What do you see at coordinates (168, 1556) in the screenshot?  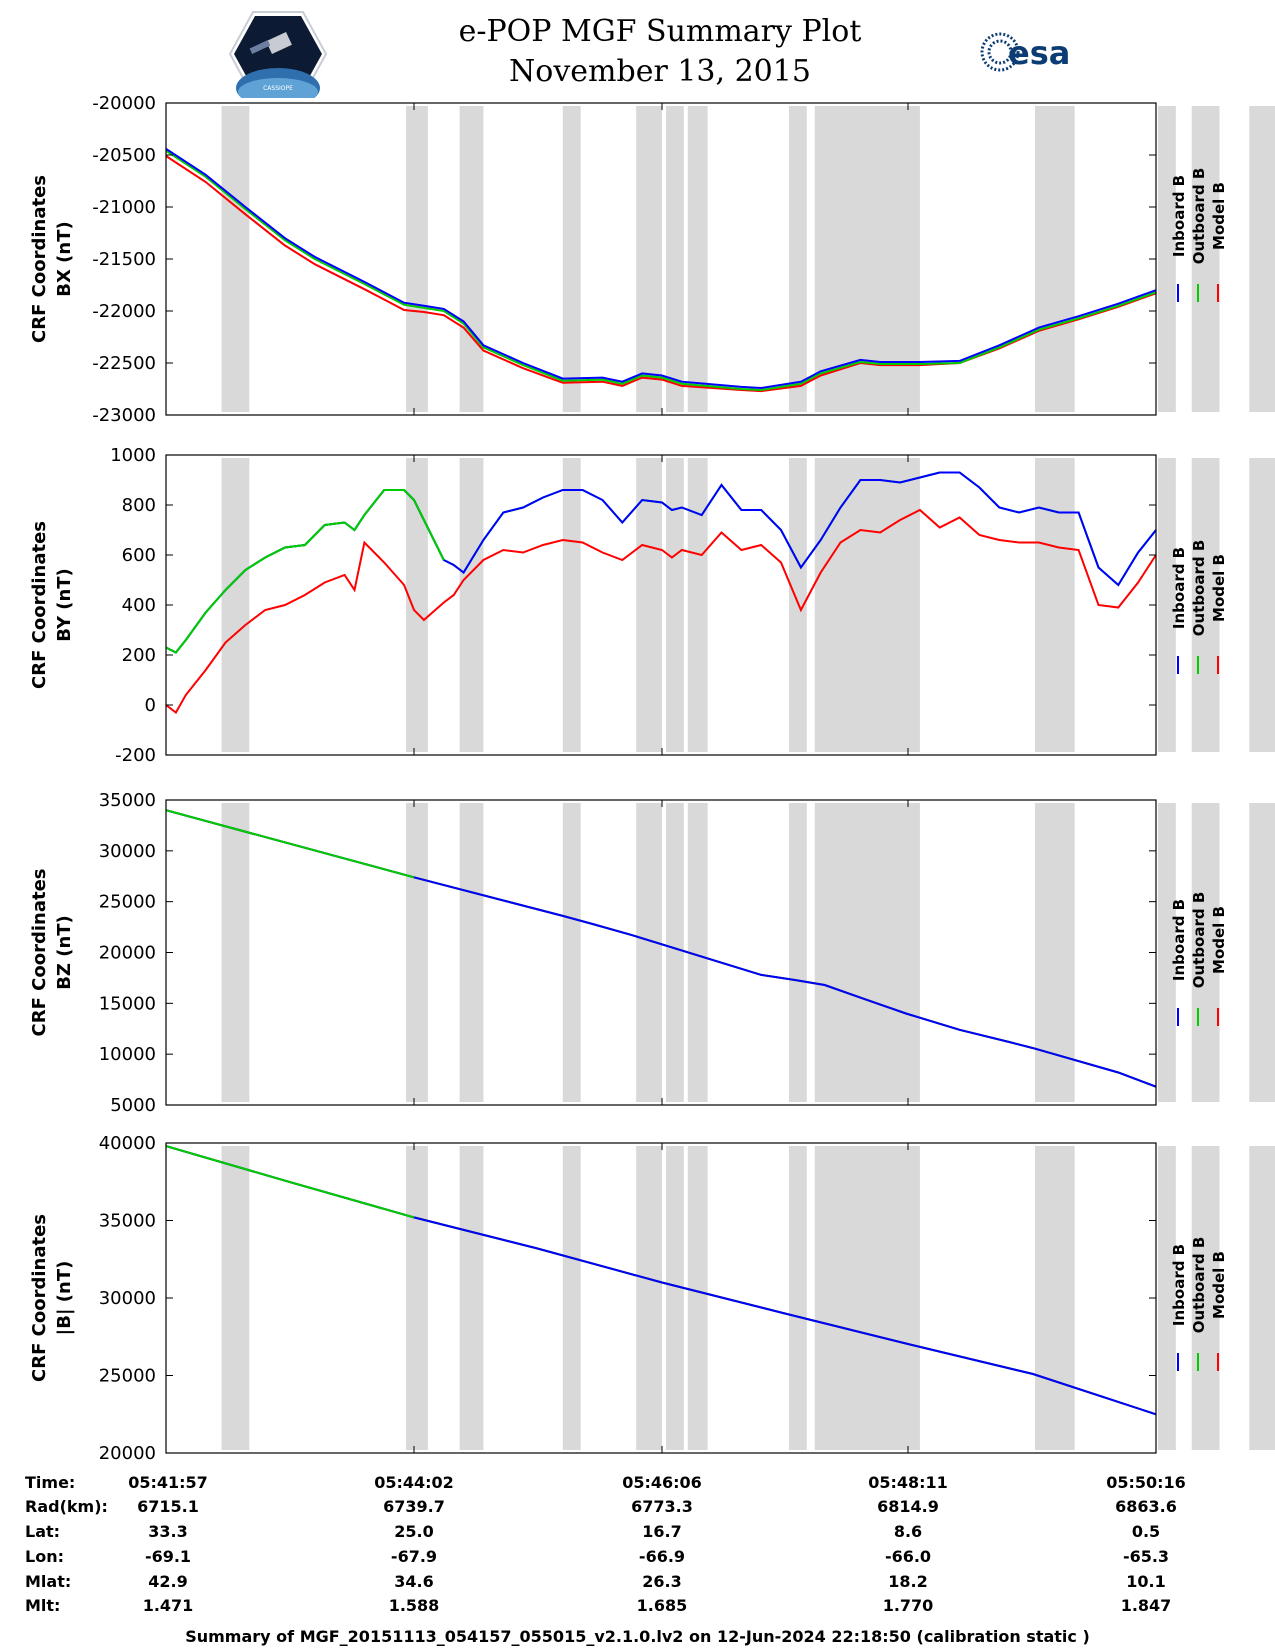 I see `ephemeris-cell: -69.1` at bounding box center [168, 1556].